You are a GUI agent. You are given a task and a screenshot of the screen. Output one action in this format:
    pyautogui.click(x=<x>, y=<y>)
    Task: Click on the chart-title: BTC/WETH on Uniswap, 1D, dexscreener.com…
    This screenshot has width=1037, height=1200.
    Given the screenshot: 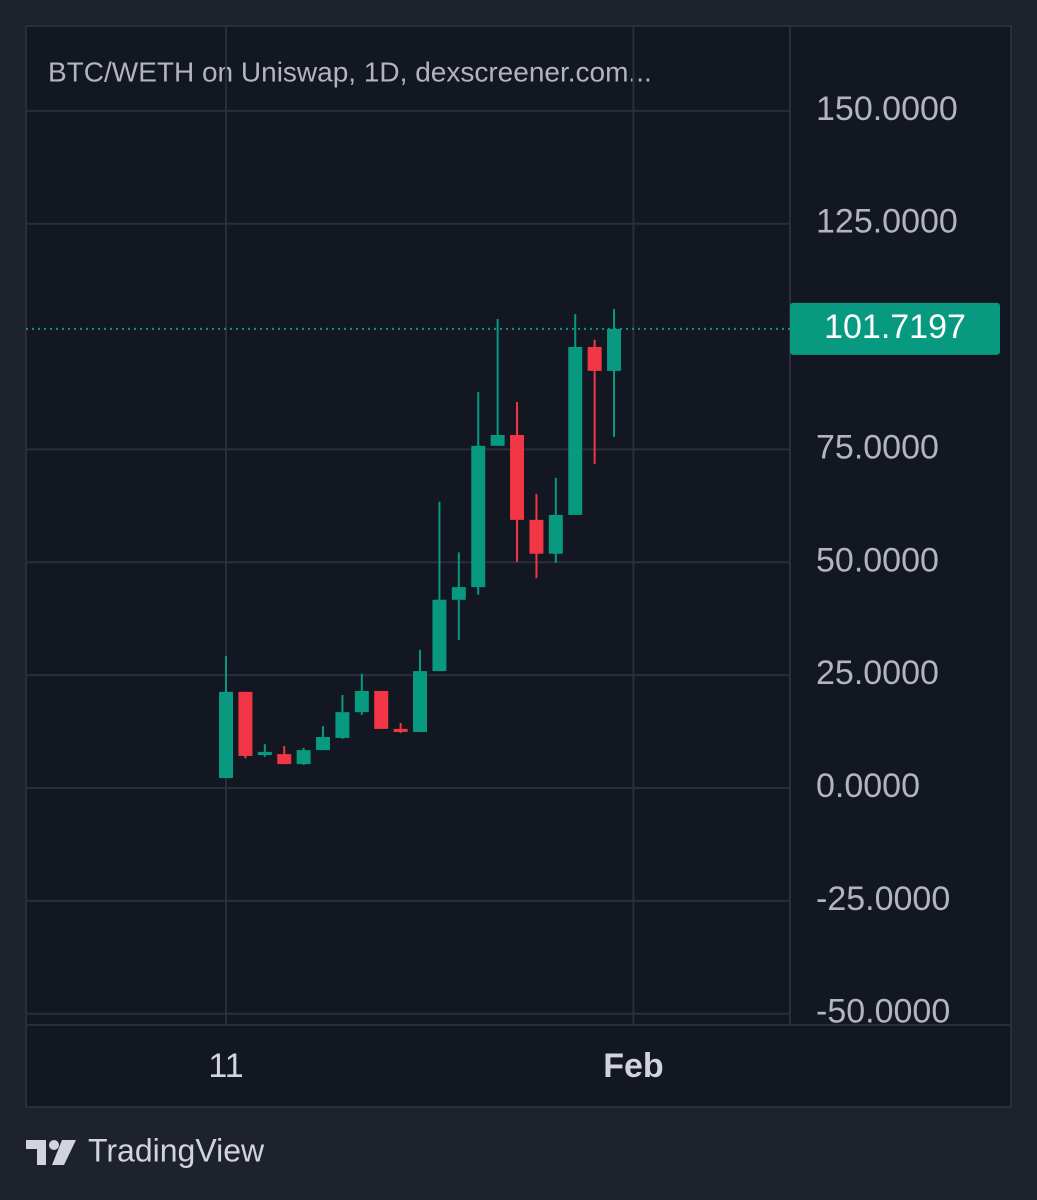 What is the action you would take?
    pyautogui.click(x=350, y=71)
    